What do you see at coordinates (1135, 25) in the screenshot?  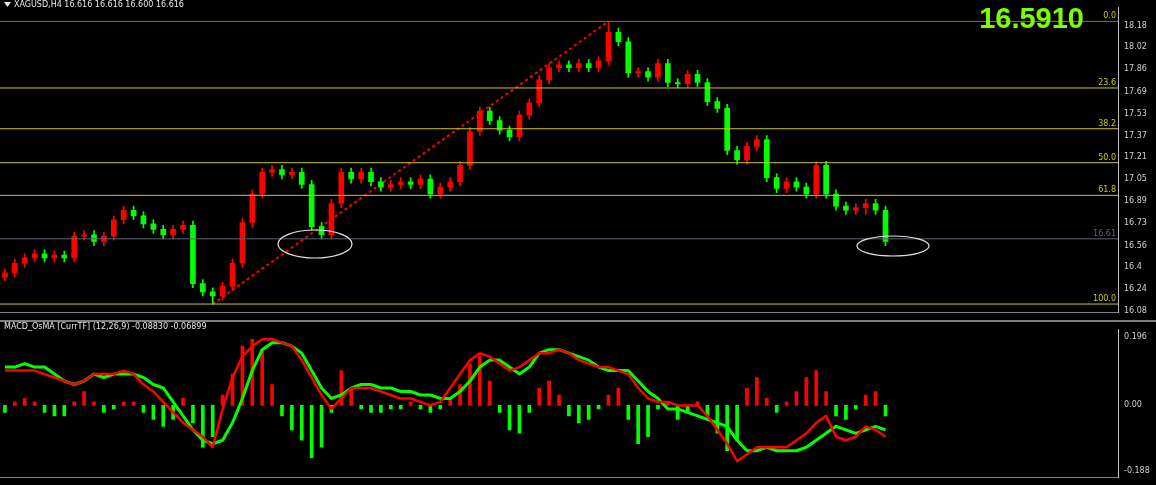 I see `y-tick-label: 18.18` at bounding box center [1135, 25].